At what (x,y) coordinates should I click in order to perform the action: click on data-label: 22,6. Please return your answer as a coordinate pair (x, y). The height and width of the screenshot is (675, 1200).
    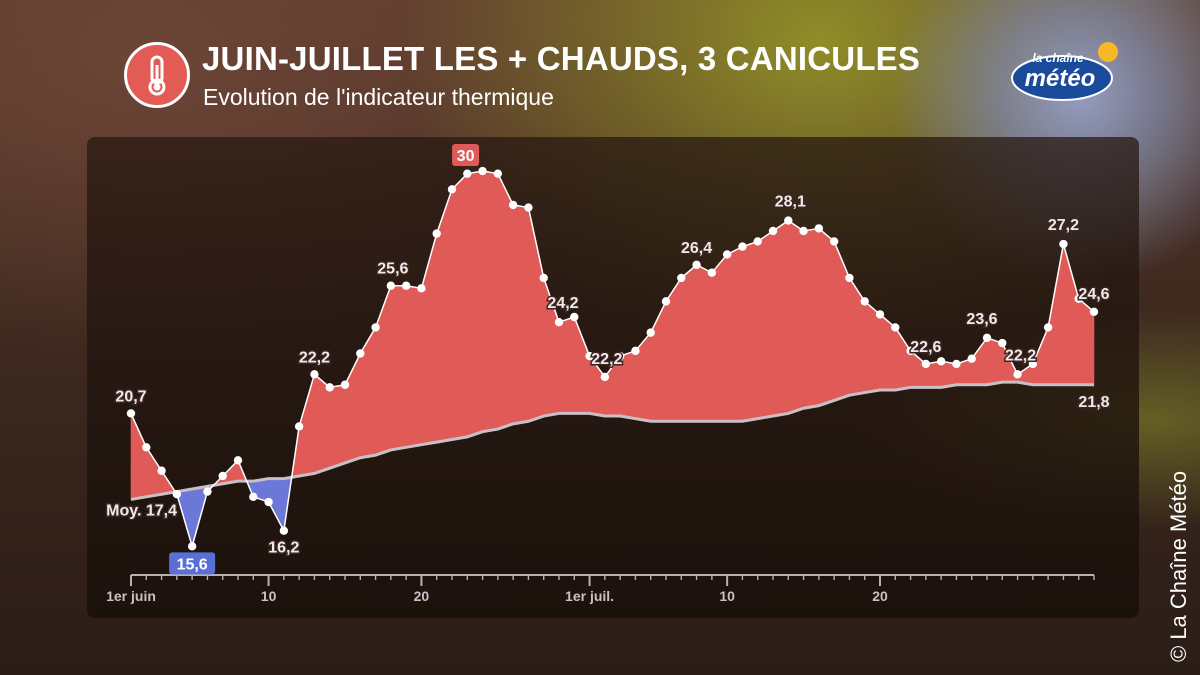
    Looking at the image, I should click on (925, 347).